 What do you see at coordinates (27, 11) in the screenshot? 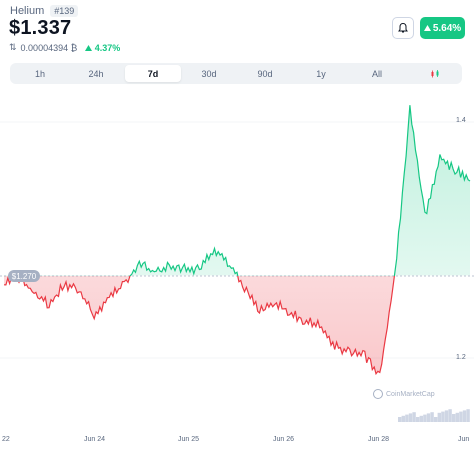
I see `coin-name: Helium` at bounding box center [27, 11].